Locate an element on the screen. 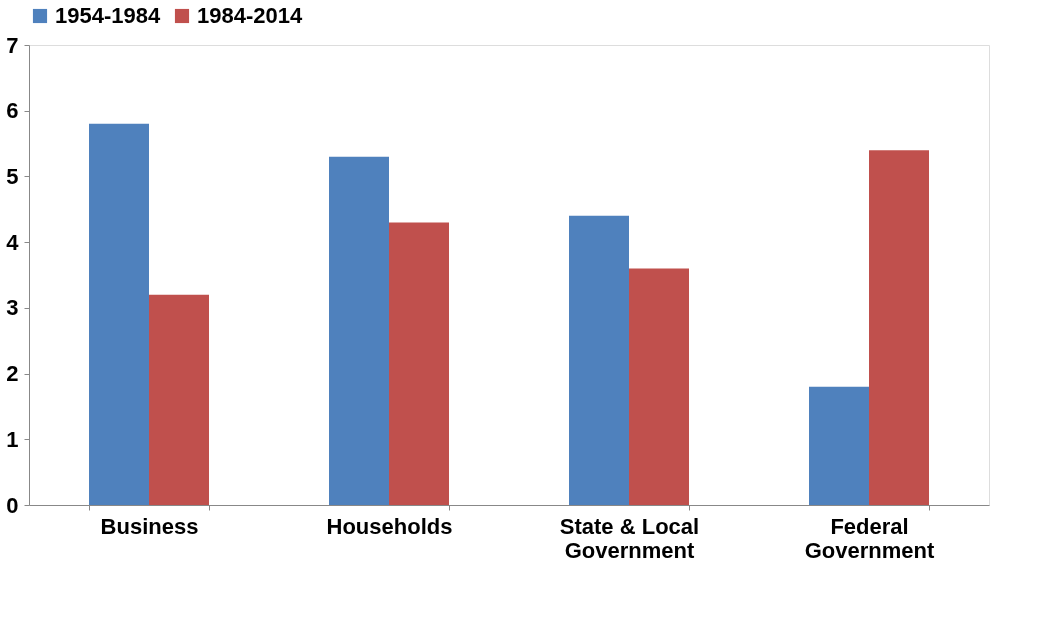  y-tick-label: 4 is located at coordinates (13, 242).